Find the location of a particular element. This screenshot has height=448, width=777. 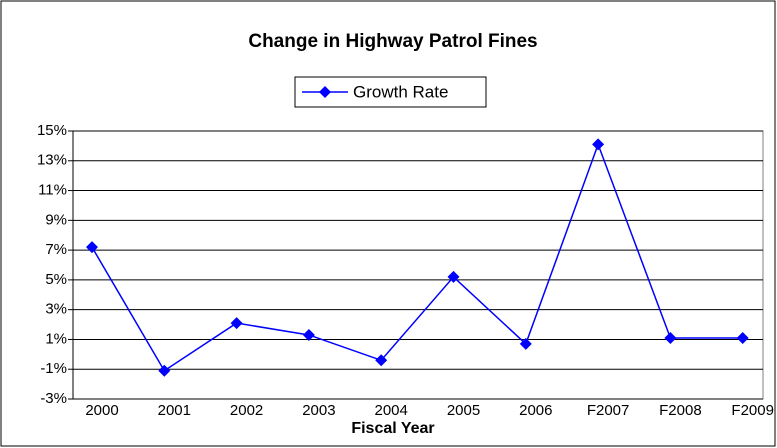

legend-marker is located at coordinates (325, 92).